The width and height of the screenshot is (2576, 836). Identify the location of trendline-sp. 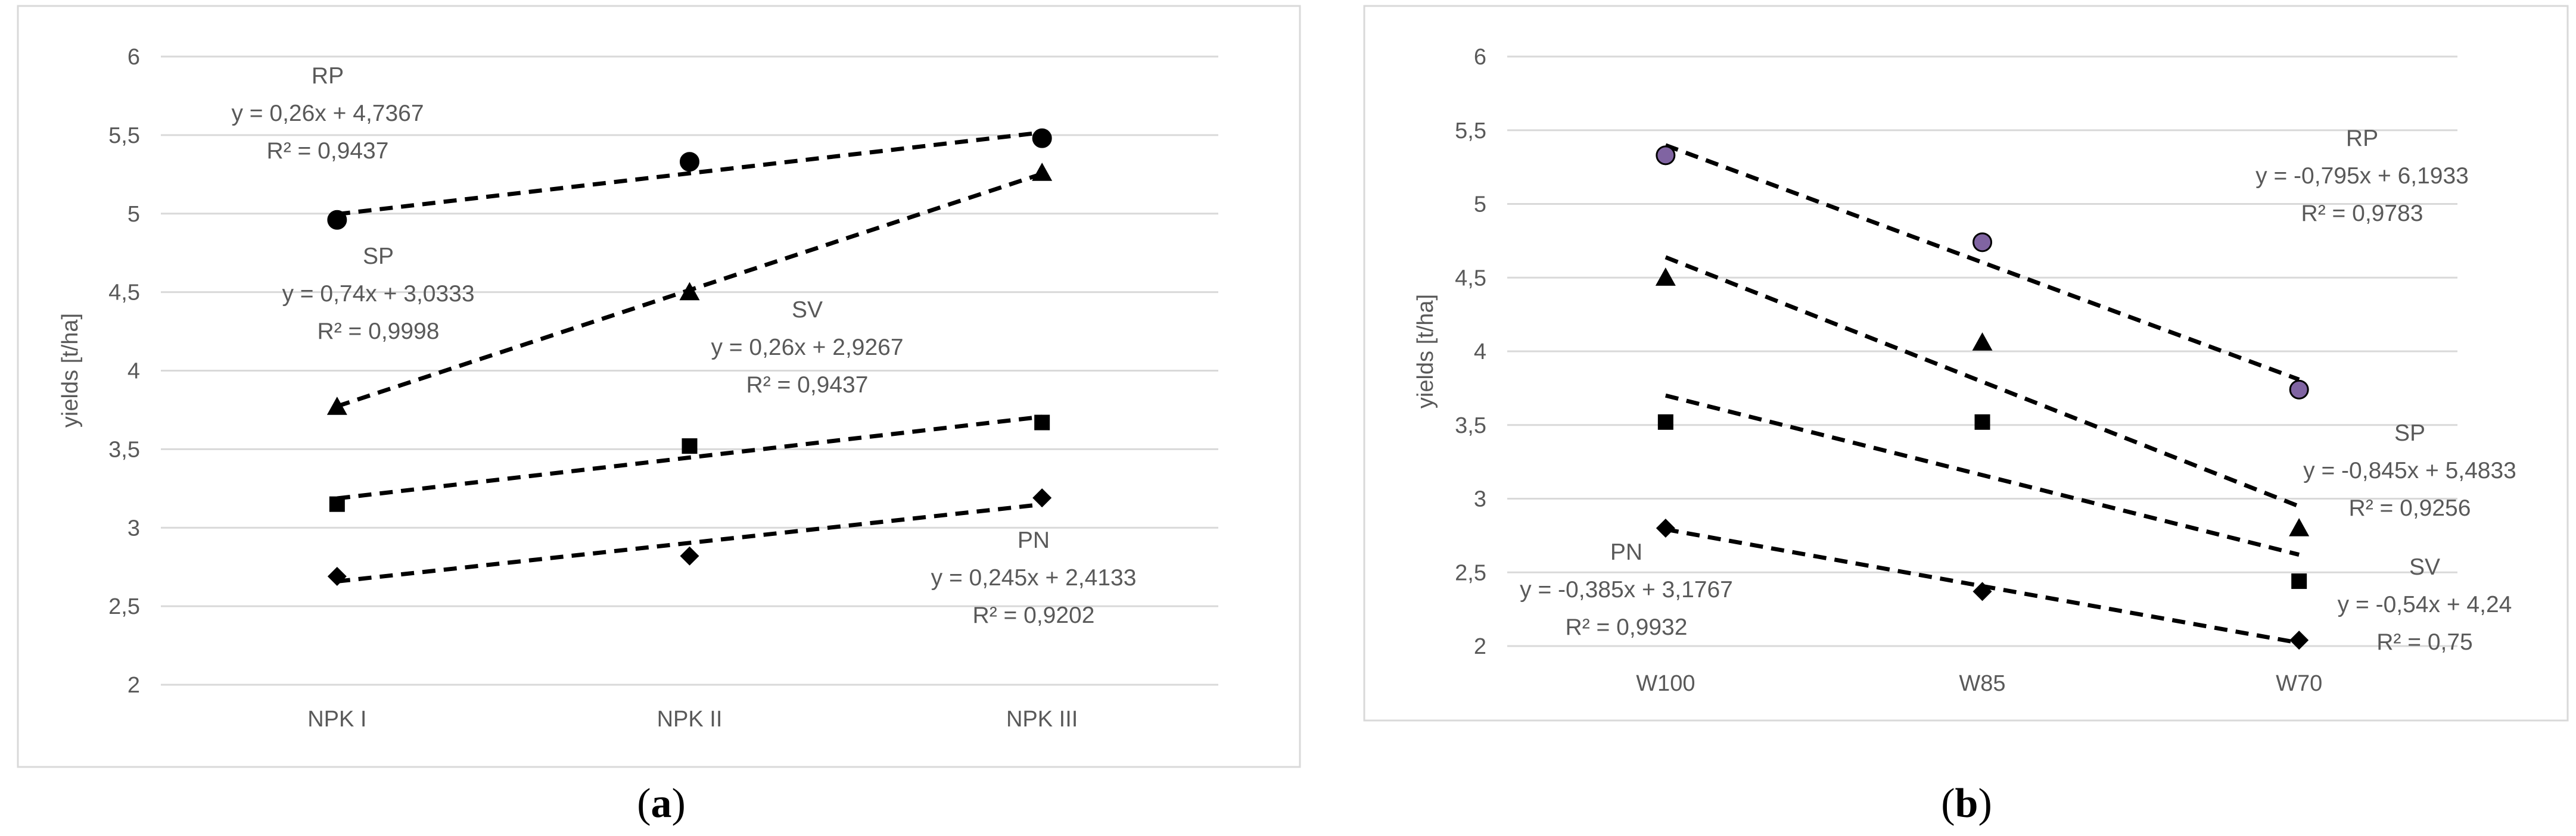
(1982, 382).